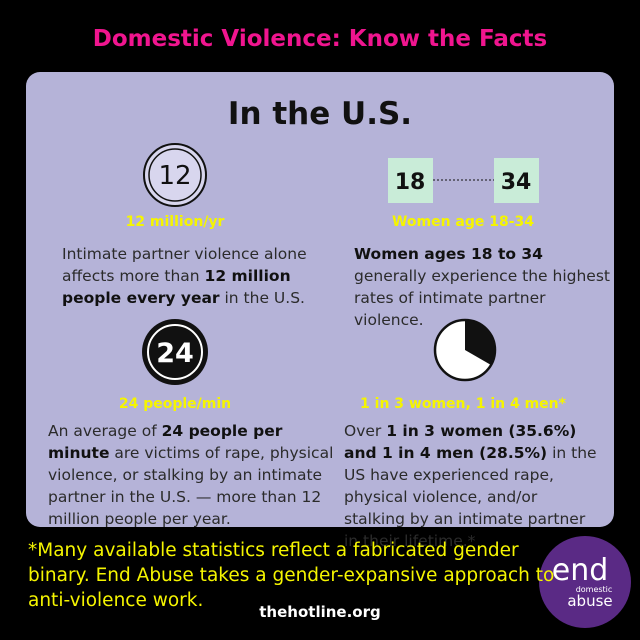 The height and width of the screenshot is (640, 640). I want to click on icon-number: 24, so click(175, 353).